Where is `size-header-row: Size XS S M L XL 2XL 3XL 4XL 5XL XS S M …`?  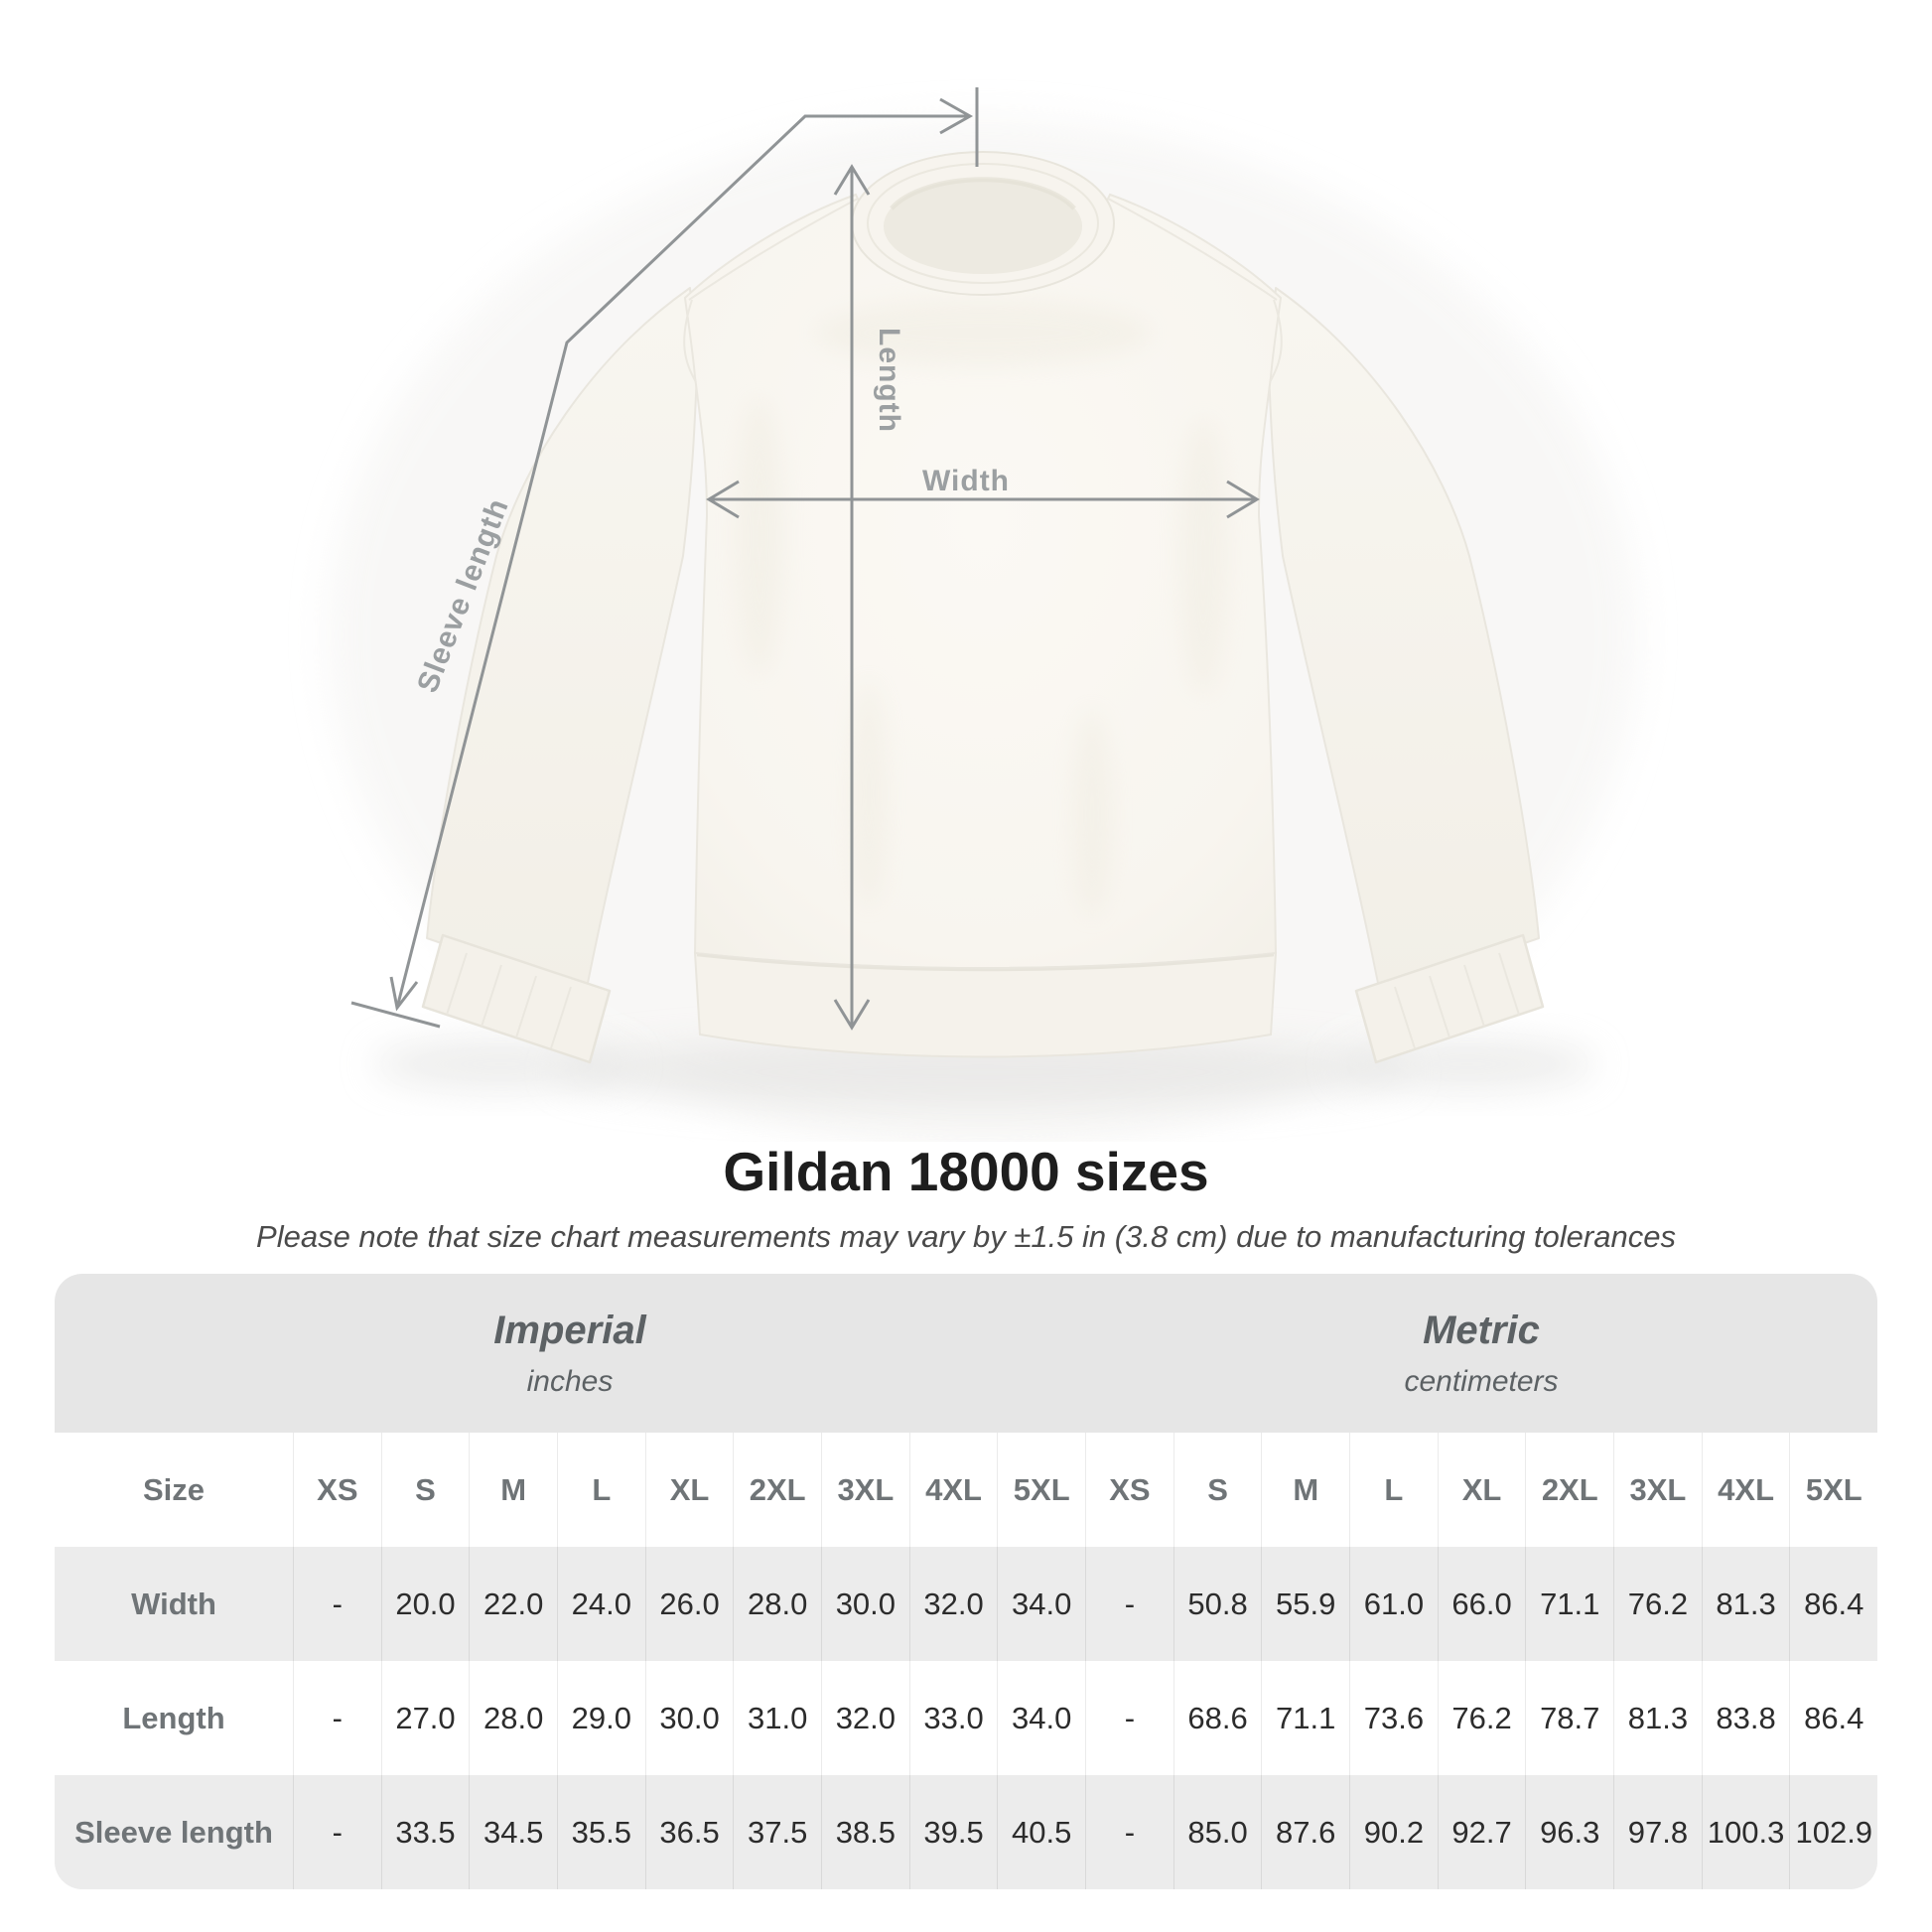
size-header-row: Size XS S M L XL 2XL 3XL 4XL 5XL XS S M … is located at coordinates (966, 1490).